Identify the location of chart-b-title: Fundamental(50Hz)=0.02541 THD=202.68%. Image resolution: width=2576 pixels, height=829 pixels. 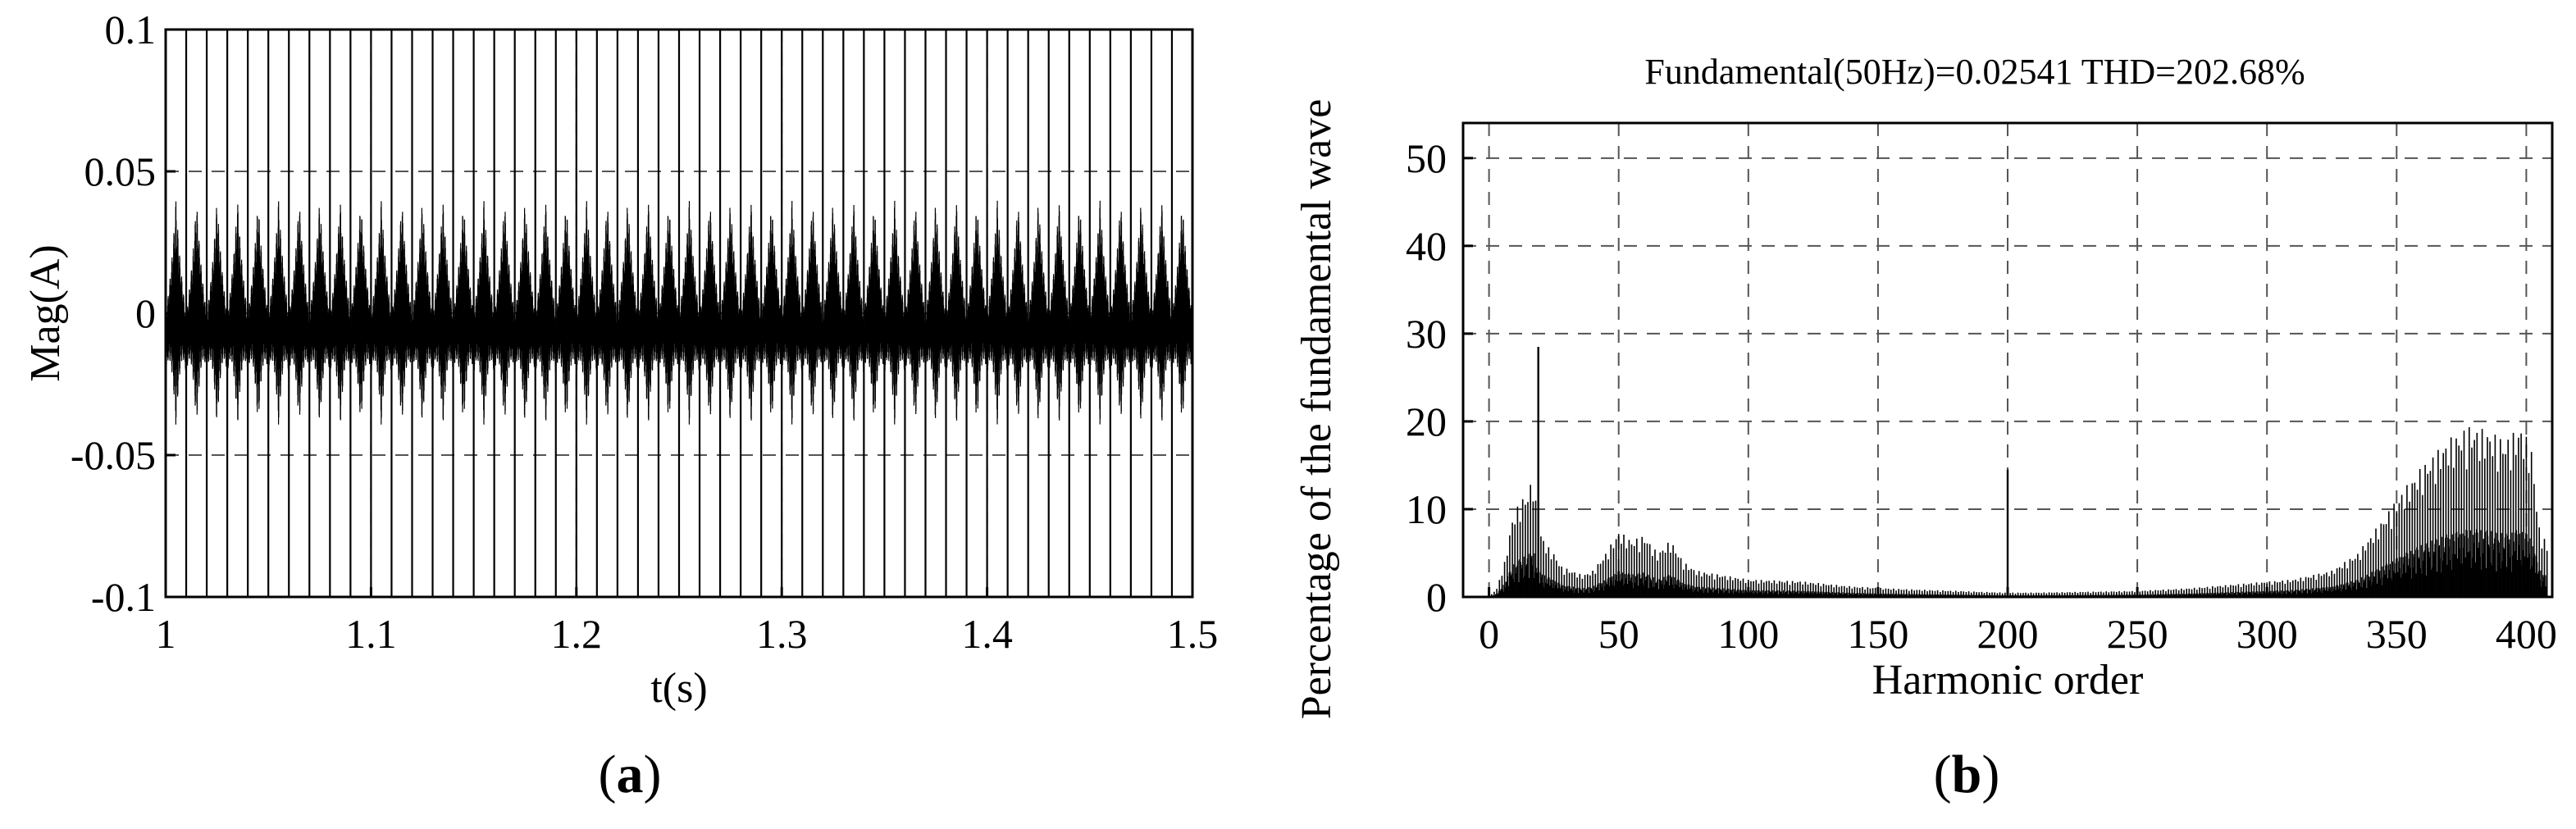
(1974, 72).